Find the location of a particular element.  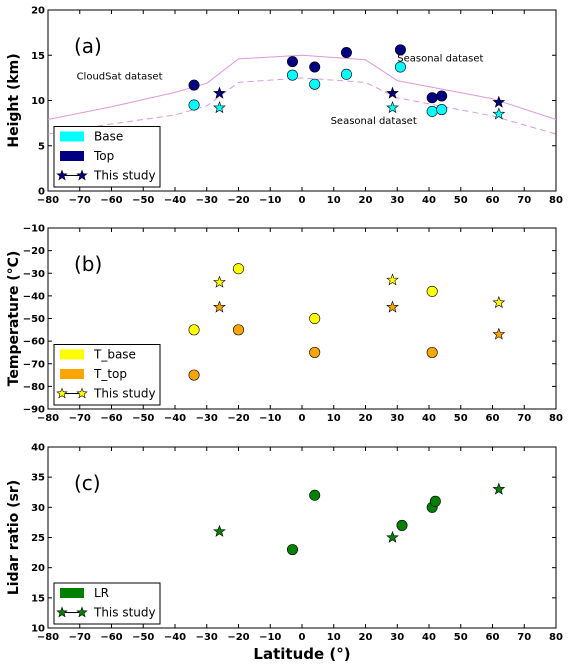

y-tick-label: 40 is located at coordinates (38, 448).